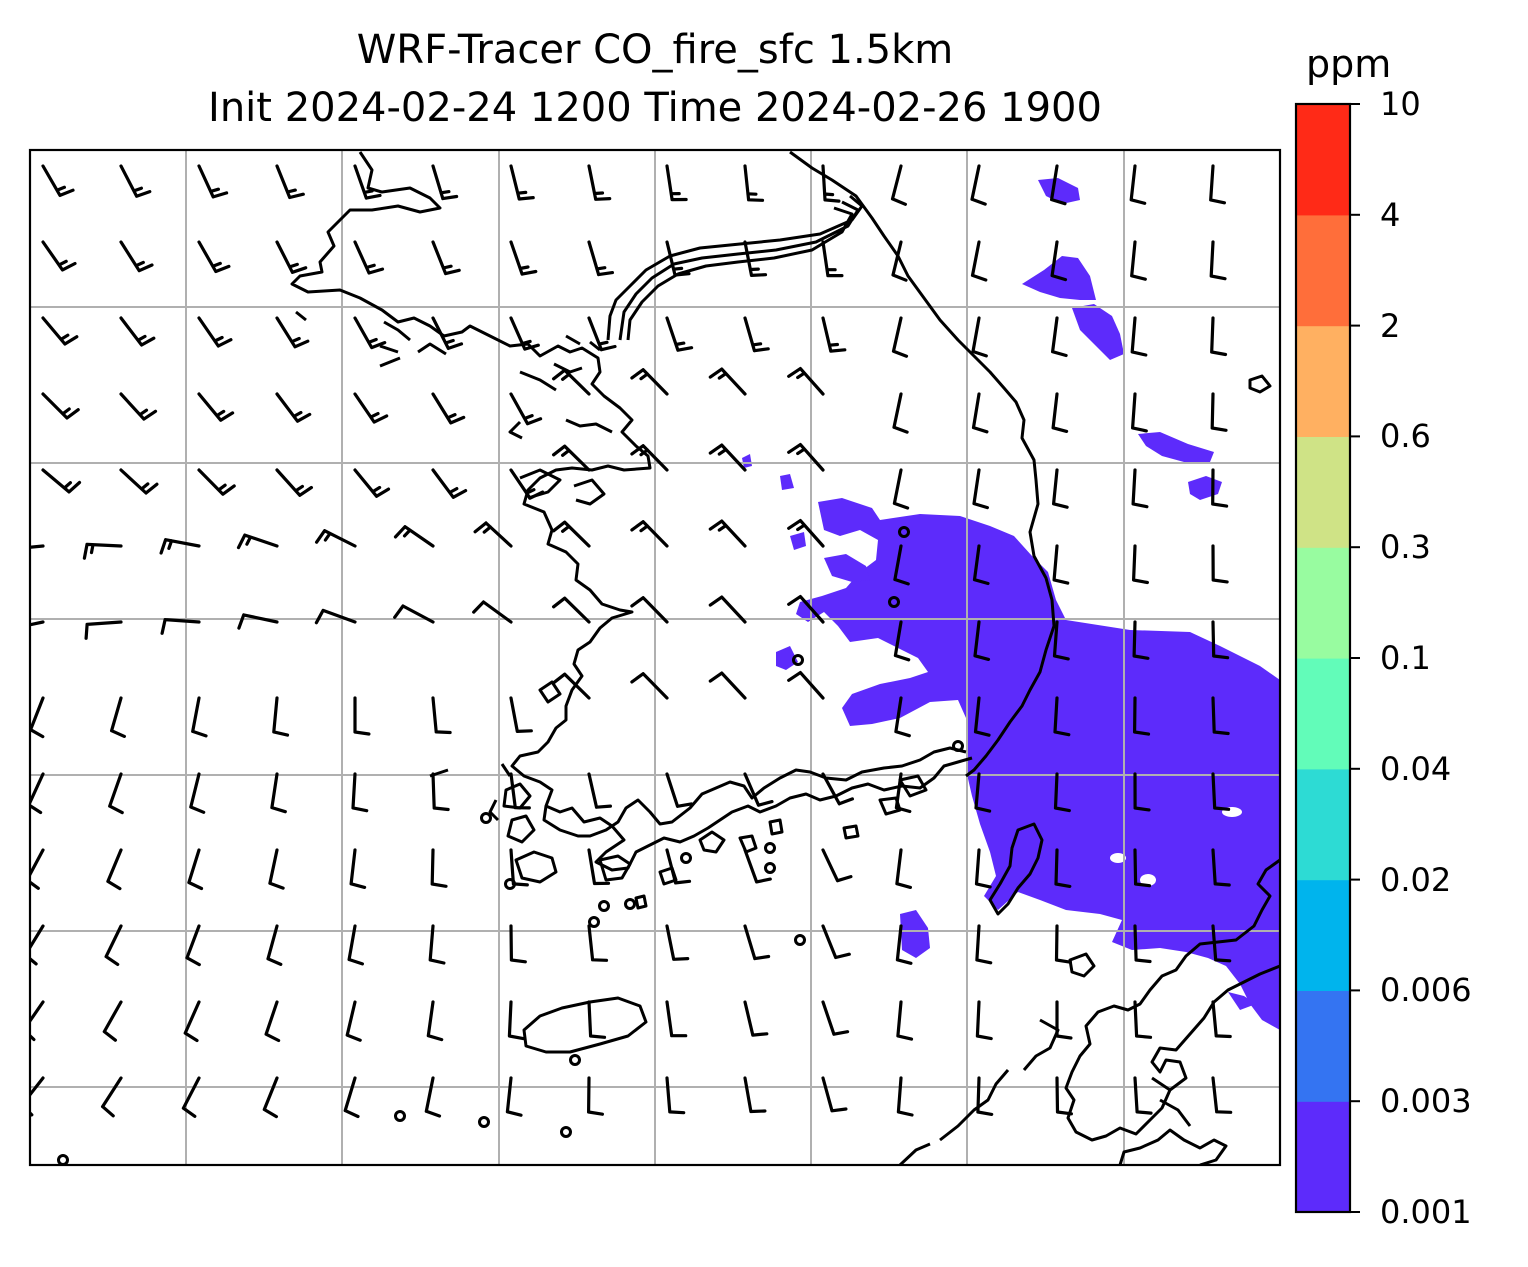 The image size is (1528, 1267). What do you see at coordinates (585, 1025) in the screenshot?
I see `coastline-jeju` at bounding box center [585, 1025].